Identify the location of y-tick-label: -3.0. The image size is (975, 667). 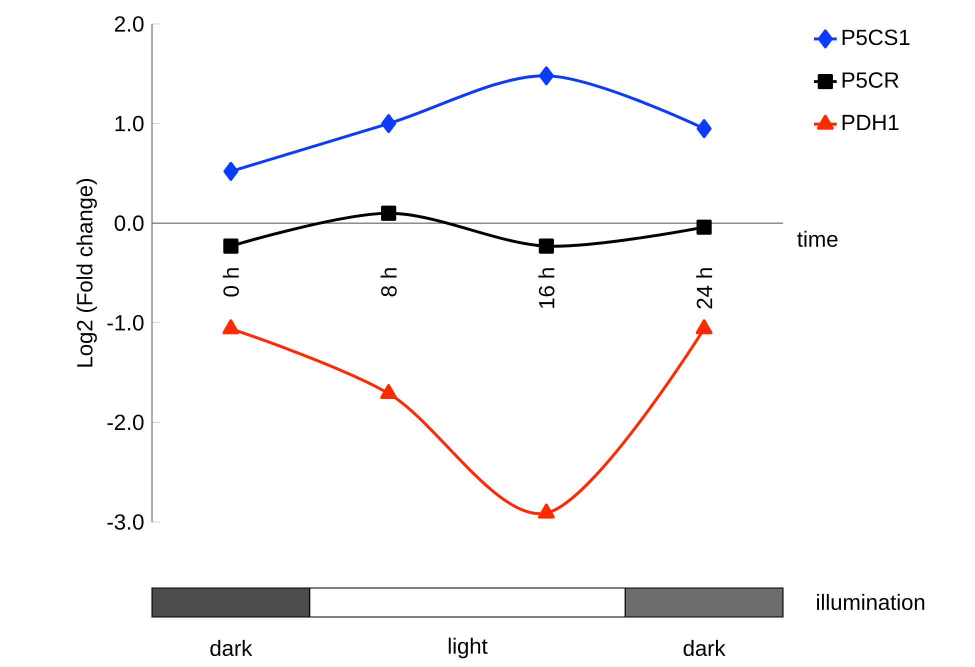
(125, 522).